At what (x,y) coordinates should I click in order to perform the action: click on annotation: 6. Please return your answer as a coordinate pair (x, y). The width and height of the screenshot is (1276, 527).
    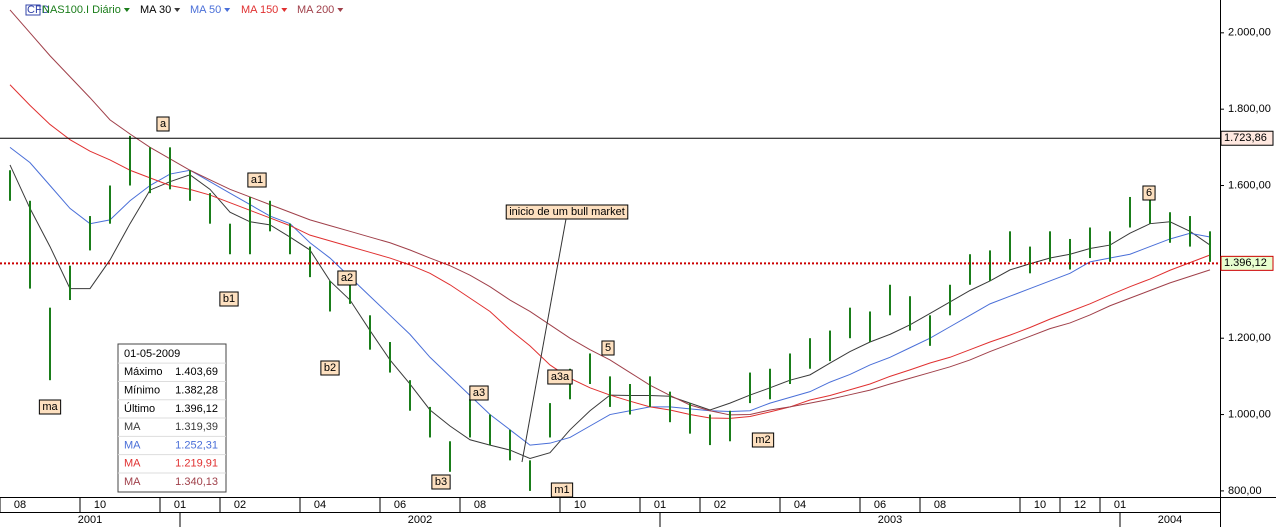
    Looking at the image, I should click on (1149, 193).